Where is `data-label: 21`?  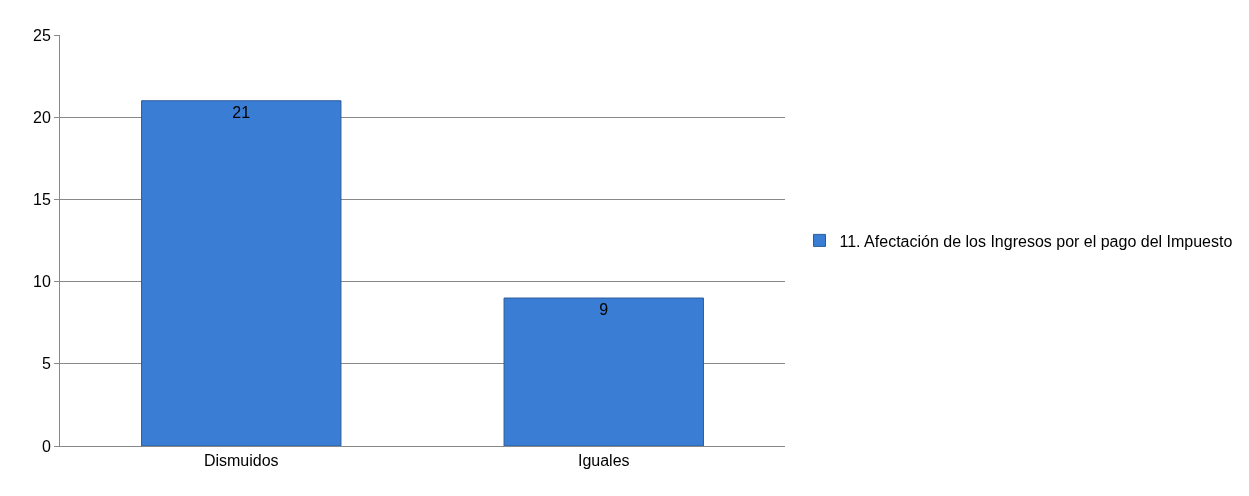 data-label: 21 is located at coordinates (241, 112).